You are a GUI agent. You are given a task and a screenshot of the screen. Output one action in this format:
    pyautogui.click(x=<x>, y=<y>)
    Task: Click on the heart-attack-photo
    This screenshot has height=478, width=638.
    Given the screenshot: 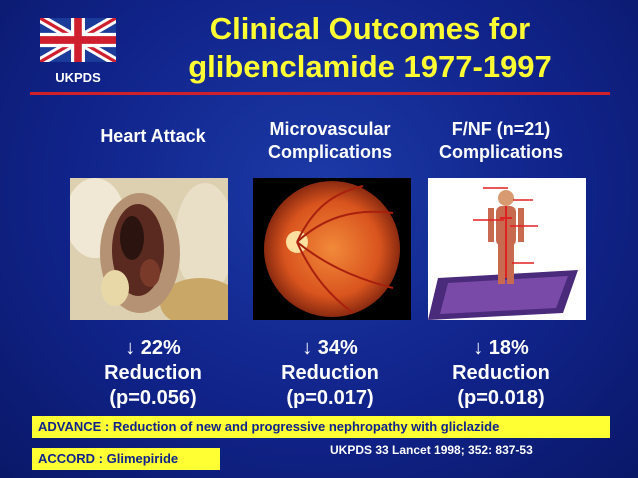 What is the action you would take?
    pyautogui.click(x=149, y=249)
    